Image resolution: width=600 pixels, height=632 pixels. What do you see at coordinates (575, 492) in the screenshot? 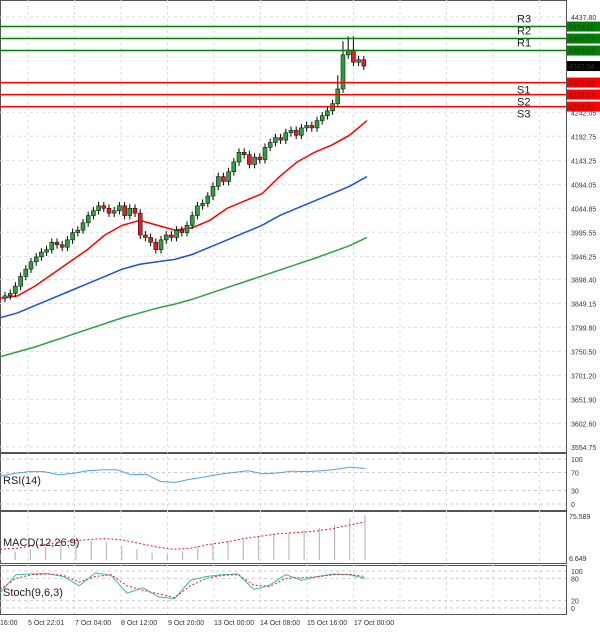
I see `rsi-tick-label: 30` at bounding box center [575, 492].